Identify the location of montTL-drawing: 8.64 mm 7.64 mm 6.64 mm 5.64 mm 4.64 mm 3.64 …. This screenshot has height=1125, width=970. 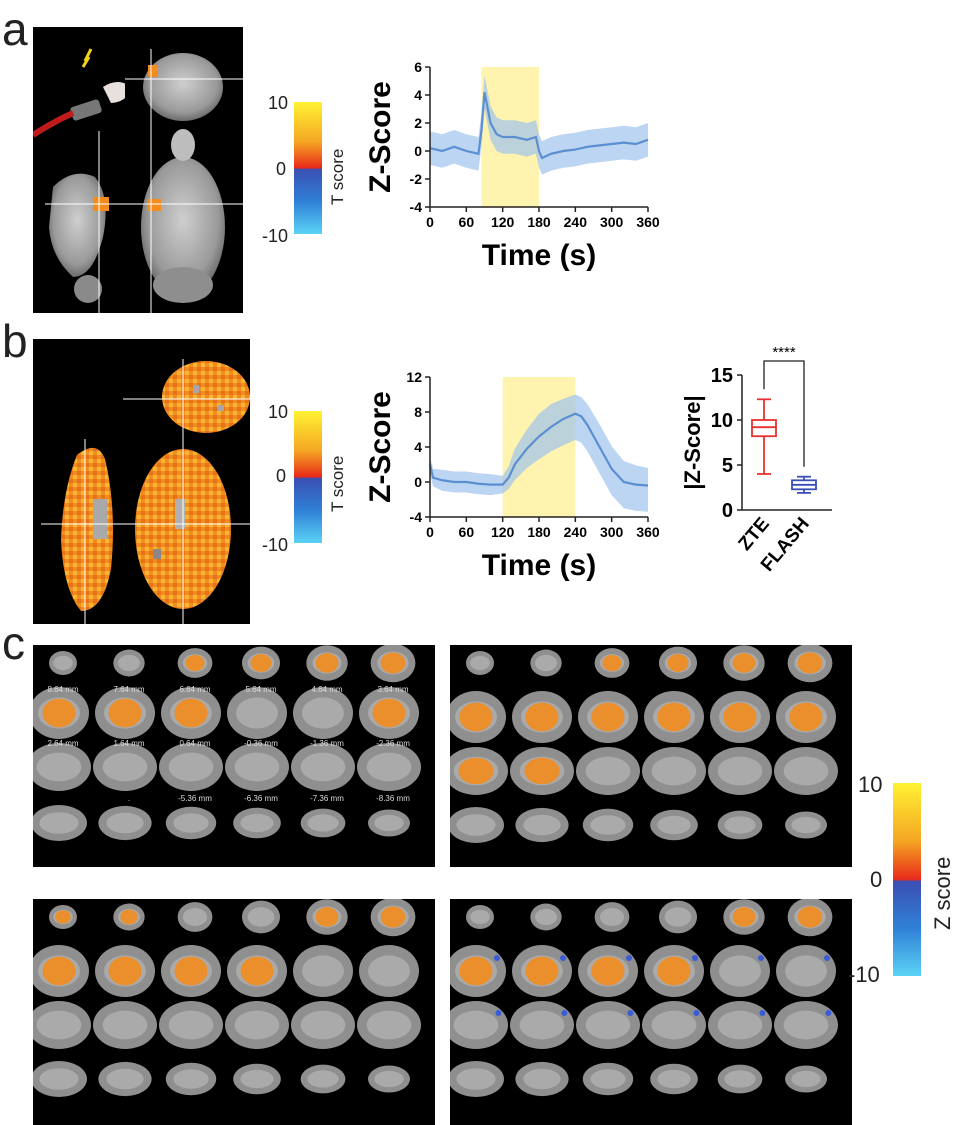
(227, 743).